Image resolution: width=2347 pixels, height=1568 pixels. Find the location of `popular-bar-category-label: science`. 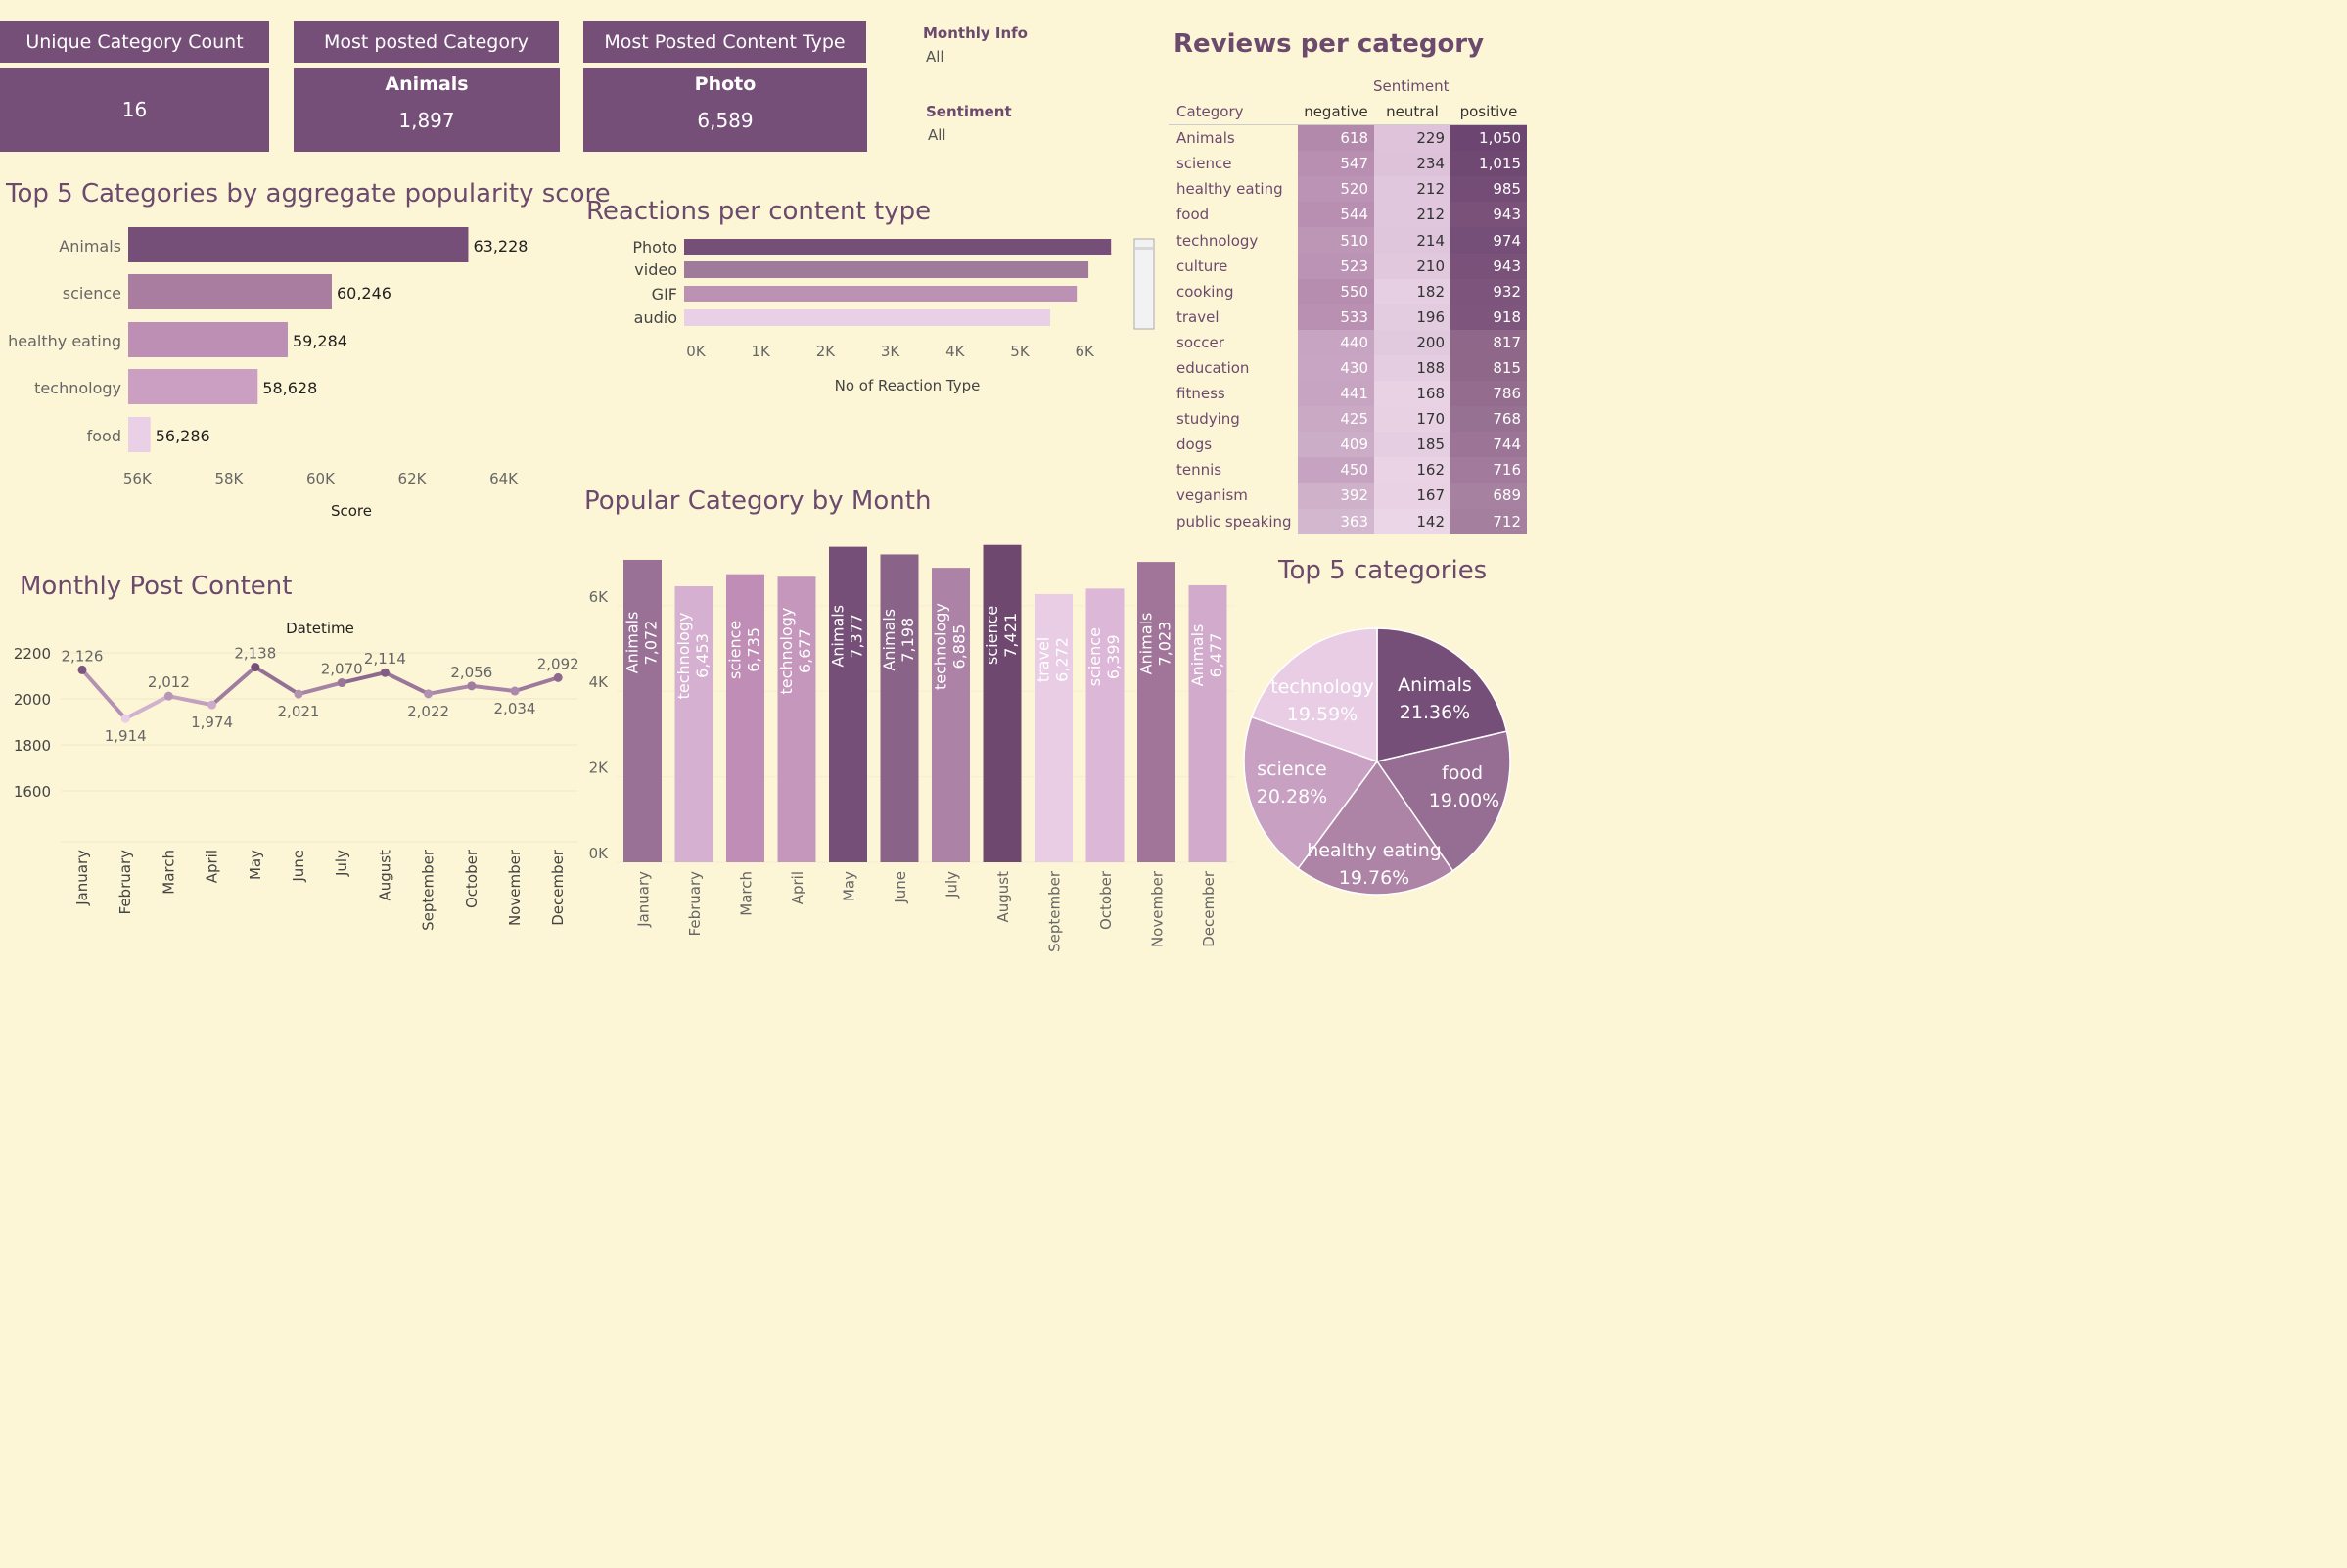

popular-bar-category-label: science is located at coordinates (1094, 656).